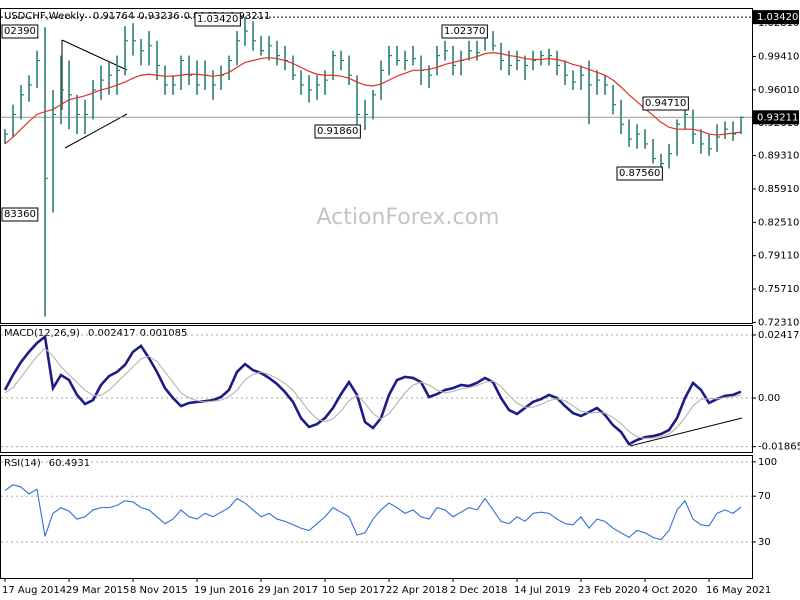  I want to click on y-tick-label: 70, so click(764, 496).